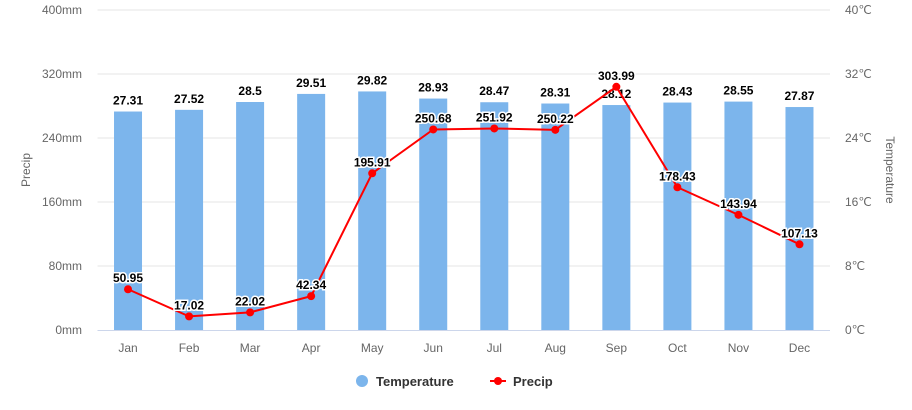 The image size is (912, 410). What do you see at coordinates (189, 99) in the screenshot?
I see `temperature-data-label: 27.52` at bounding box center [189, 99].